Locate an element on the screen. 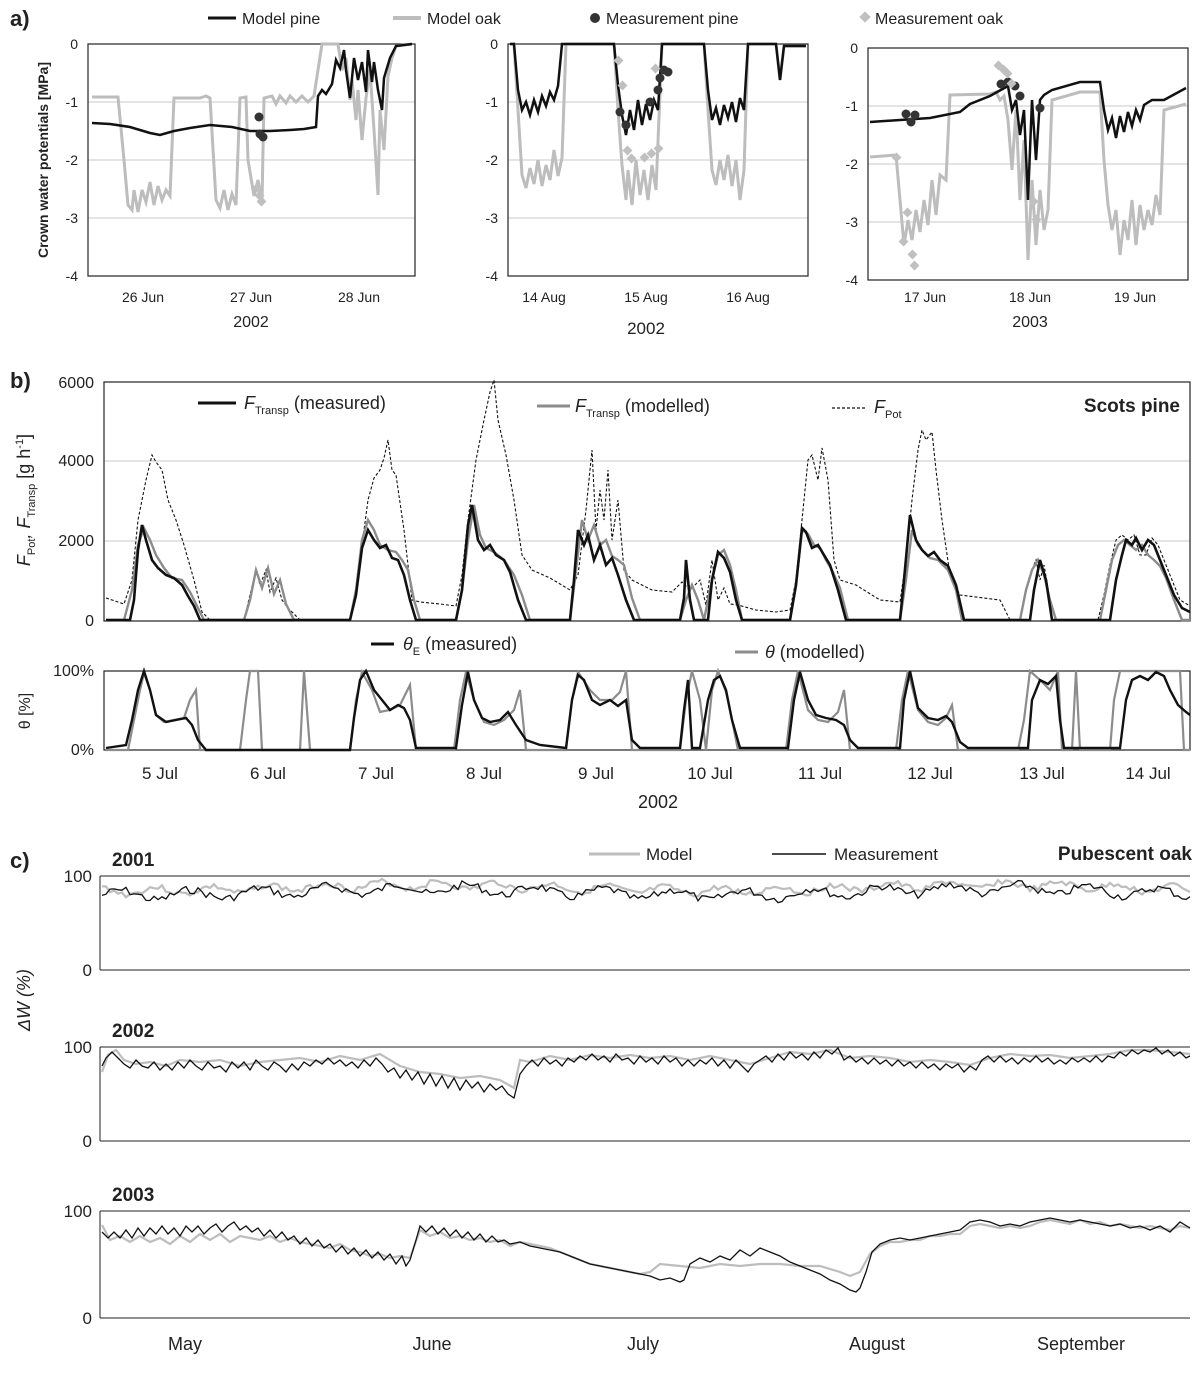 The width and height of the screenshot is (1193, 1373). panel-b-title: Scots pine is located at coordinates (1132, 406).